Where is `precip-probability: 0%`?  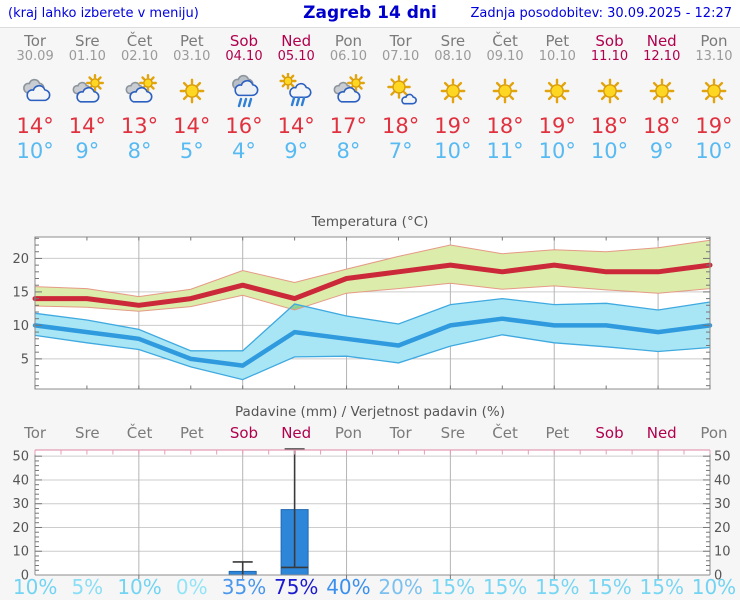
precip-probability: 0% is located at coordinates (191, 587).